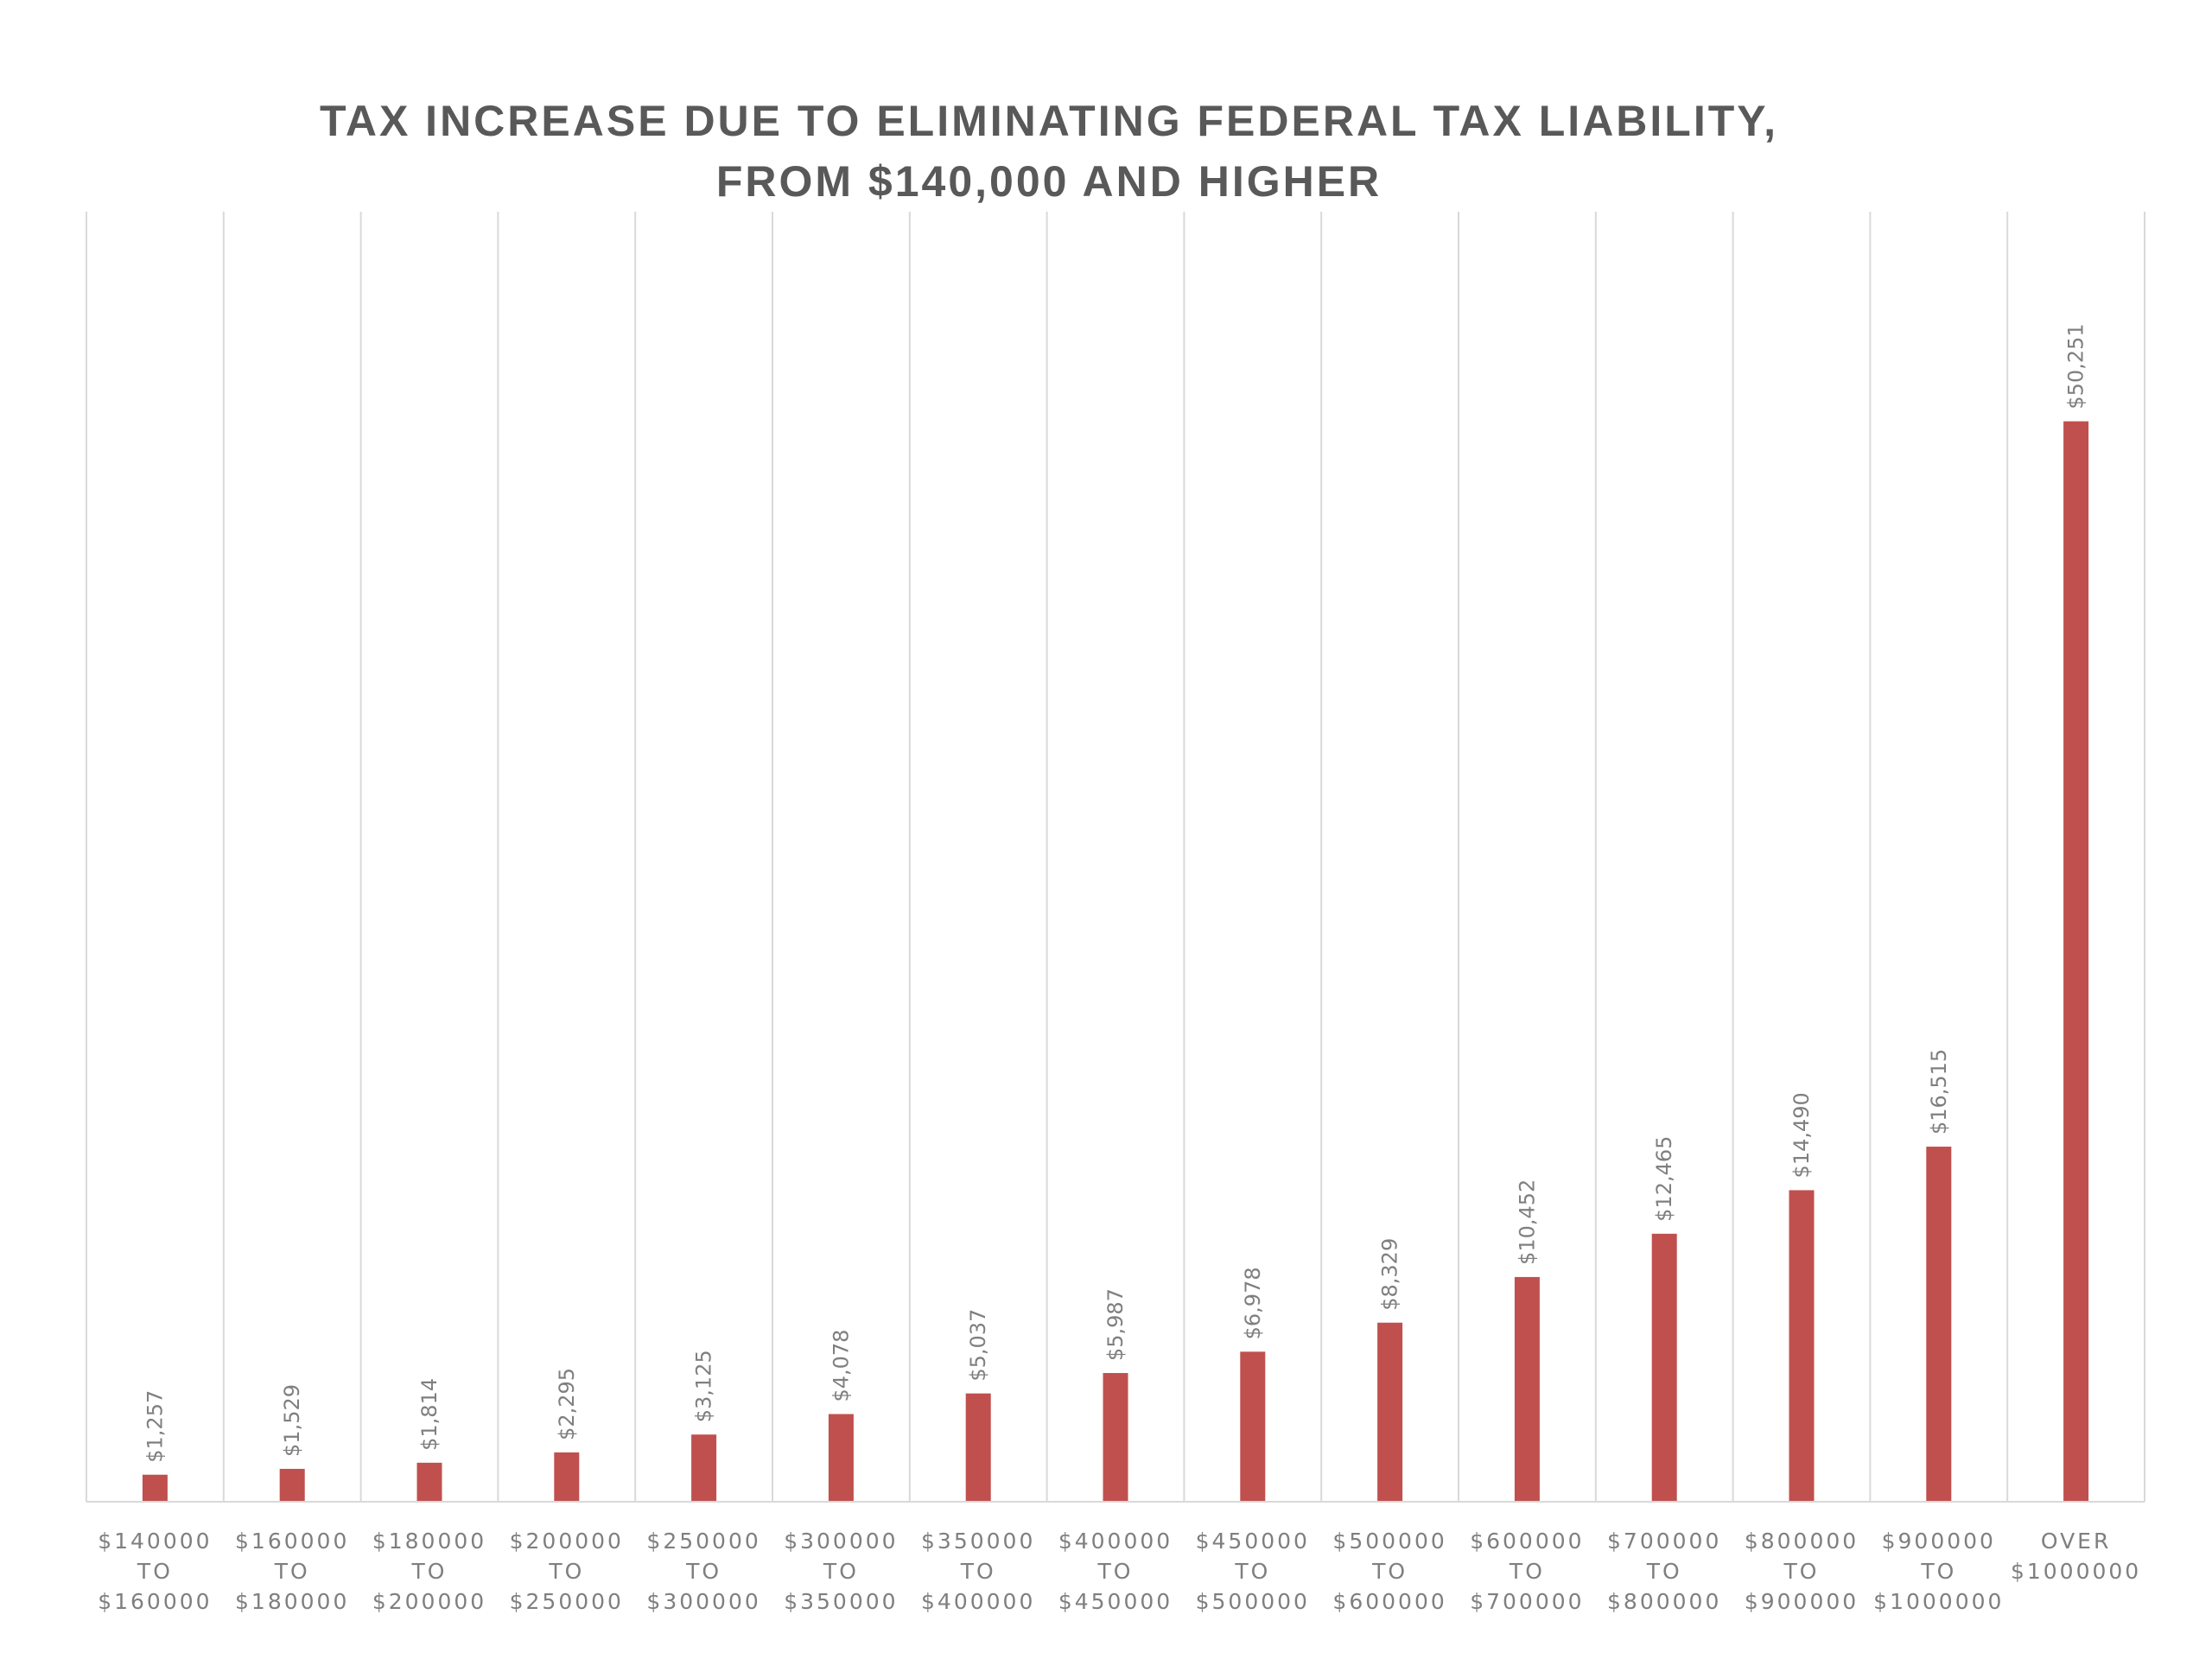  What do you see at coordinates (1253, 1303) in the screenshot?
I see `data-label: $6,978` at bounding box center [1253, 1303].